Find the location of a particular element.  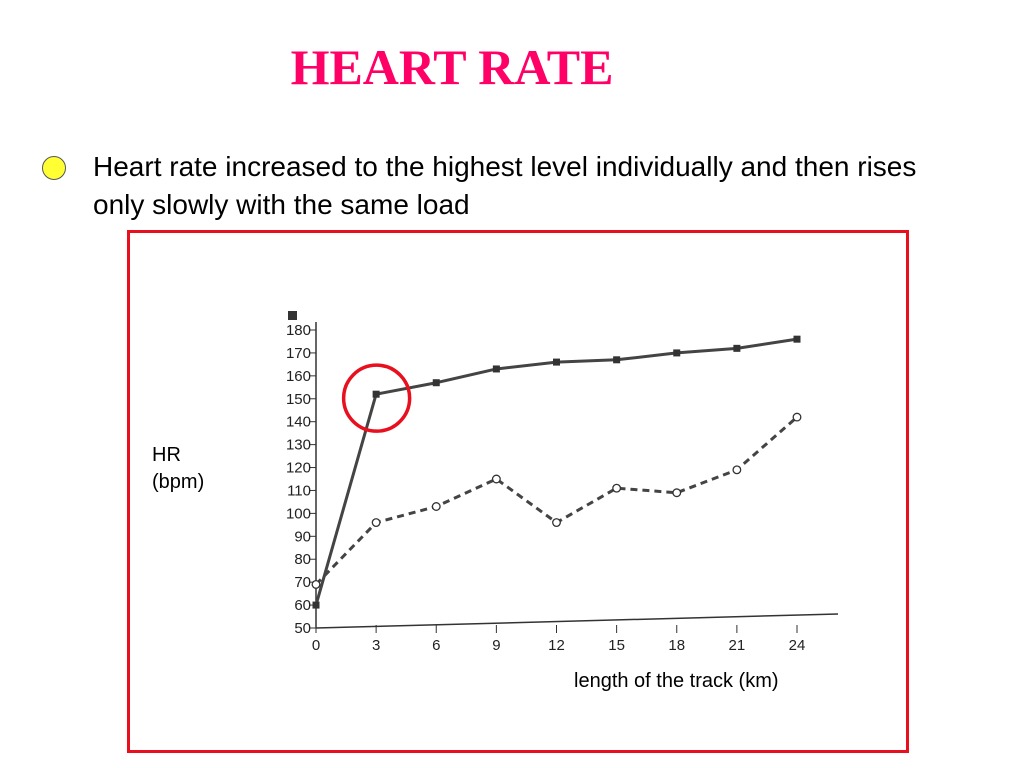

y-tick-label: 100 is located at coordinates (298, 513).